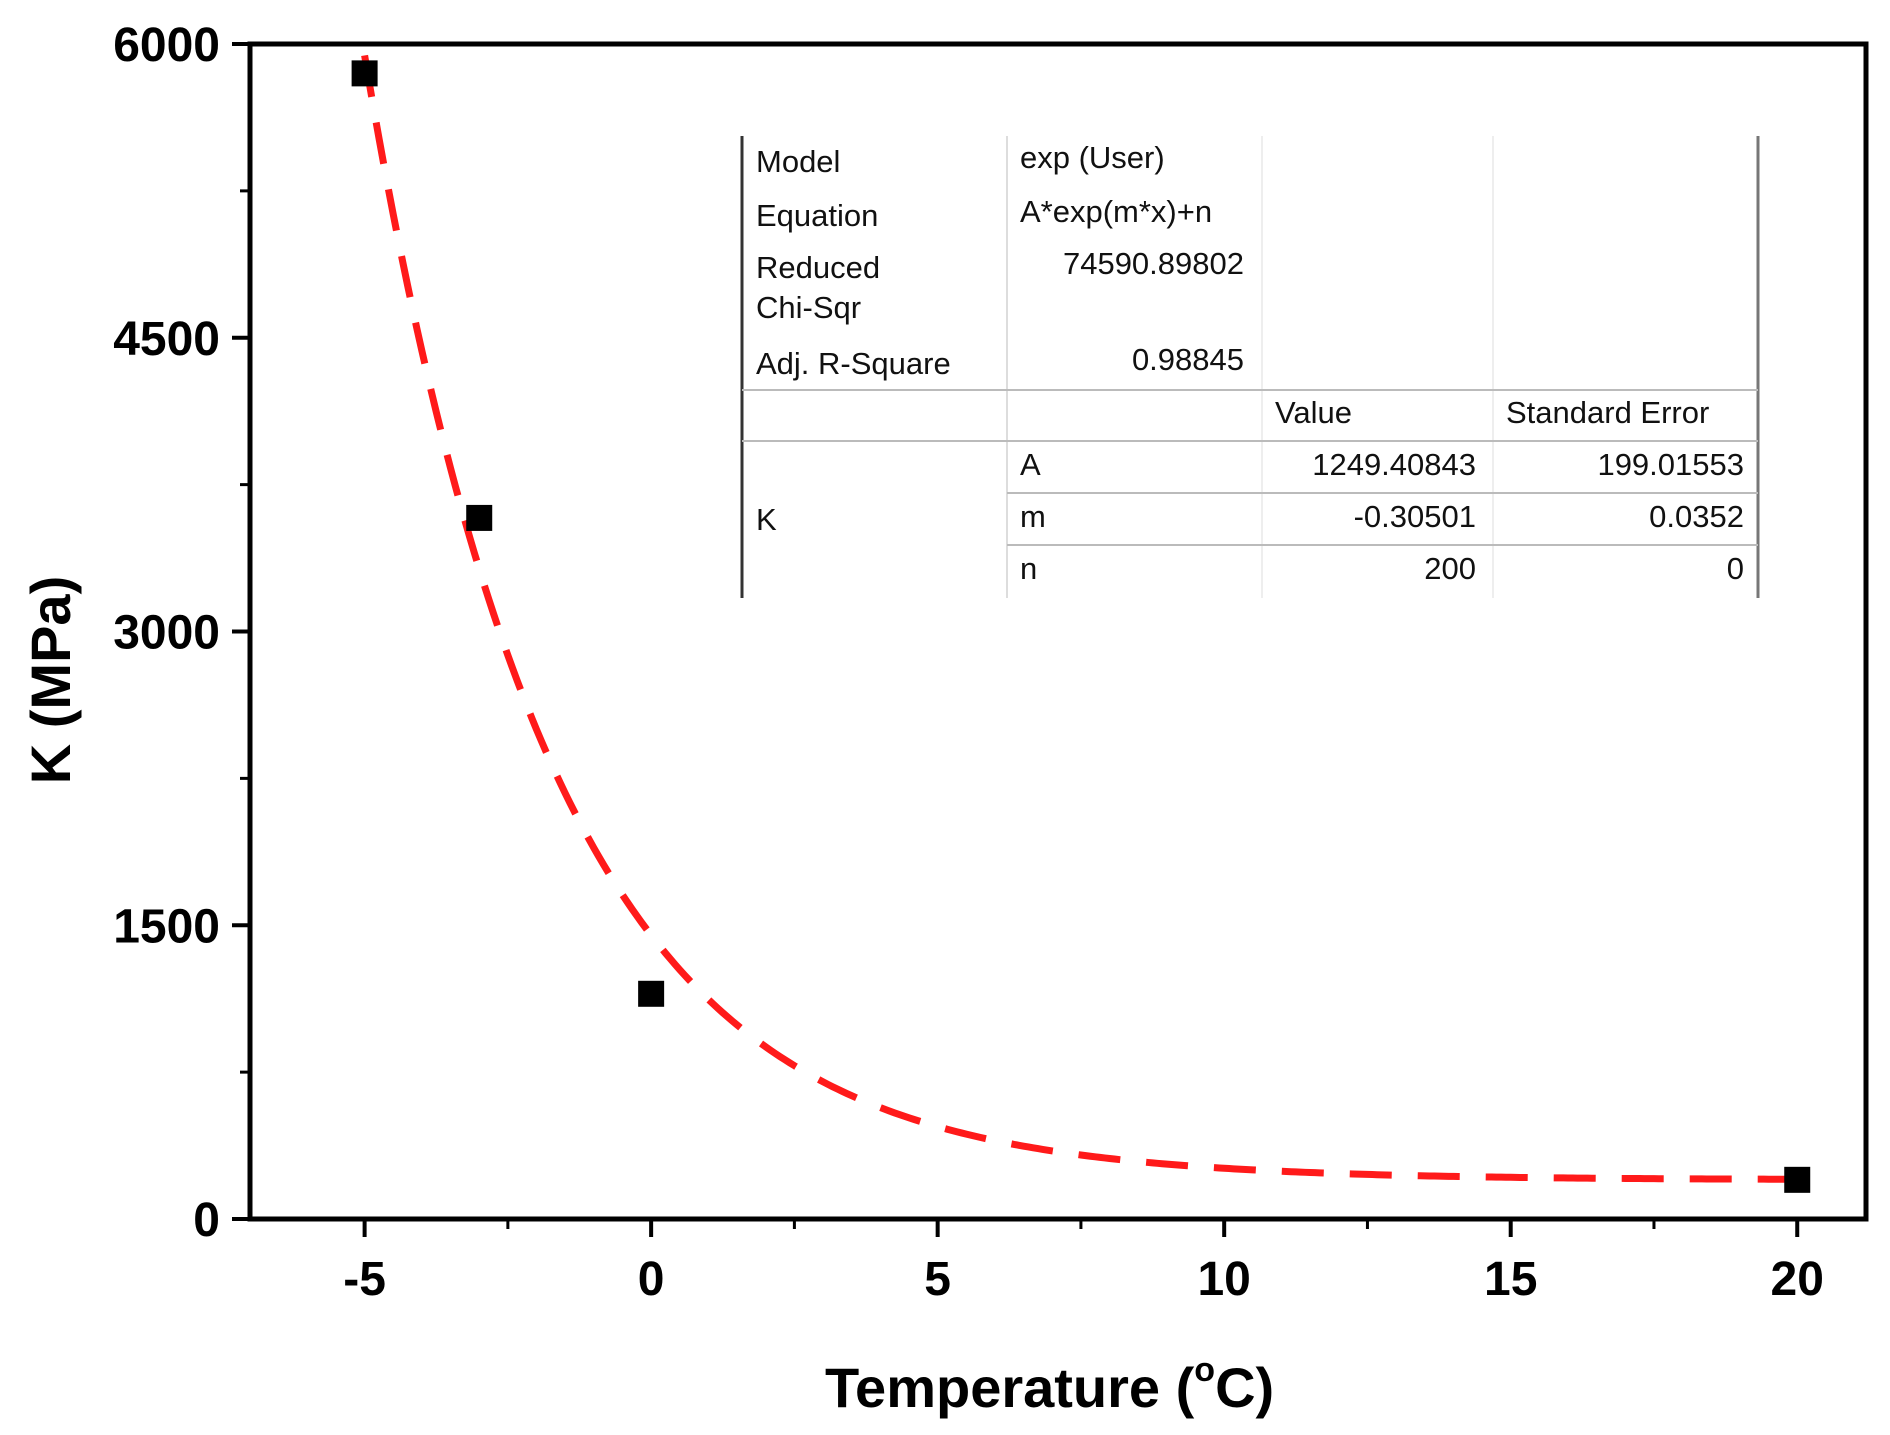 The image size is (1890, 1435). I want to click on param-stderr: 199.01553, so click(1670, 464).